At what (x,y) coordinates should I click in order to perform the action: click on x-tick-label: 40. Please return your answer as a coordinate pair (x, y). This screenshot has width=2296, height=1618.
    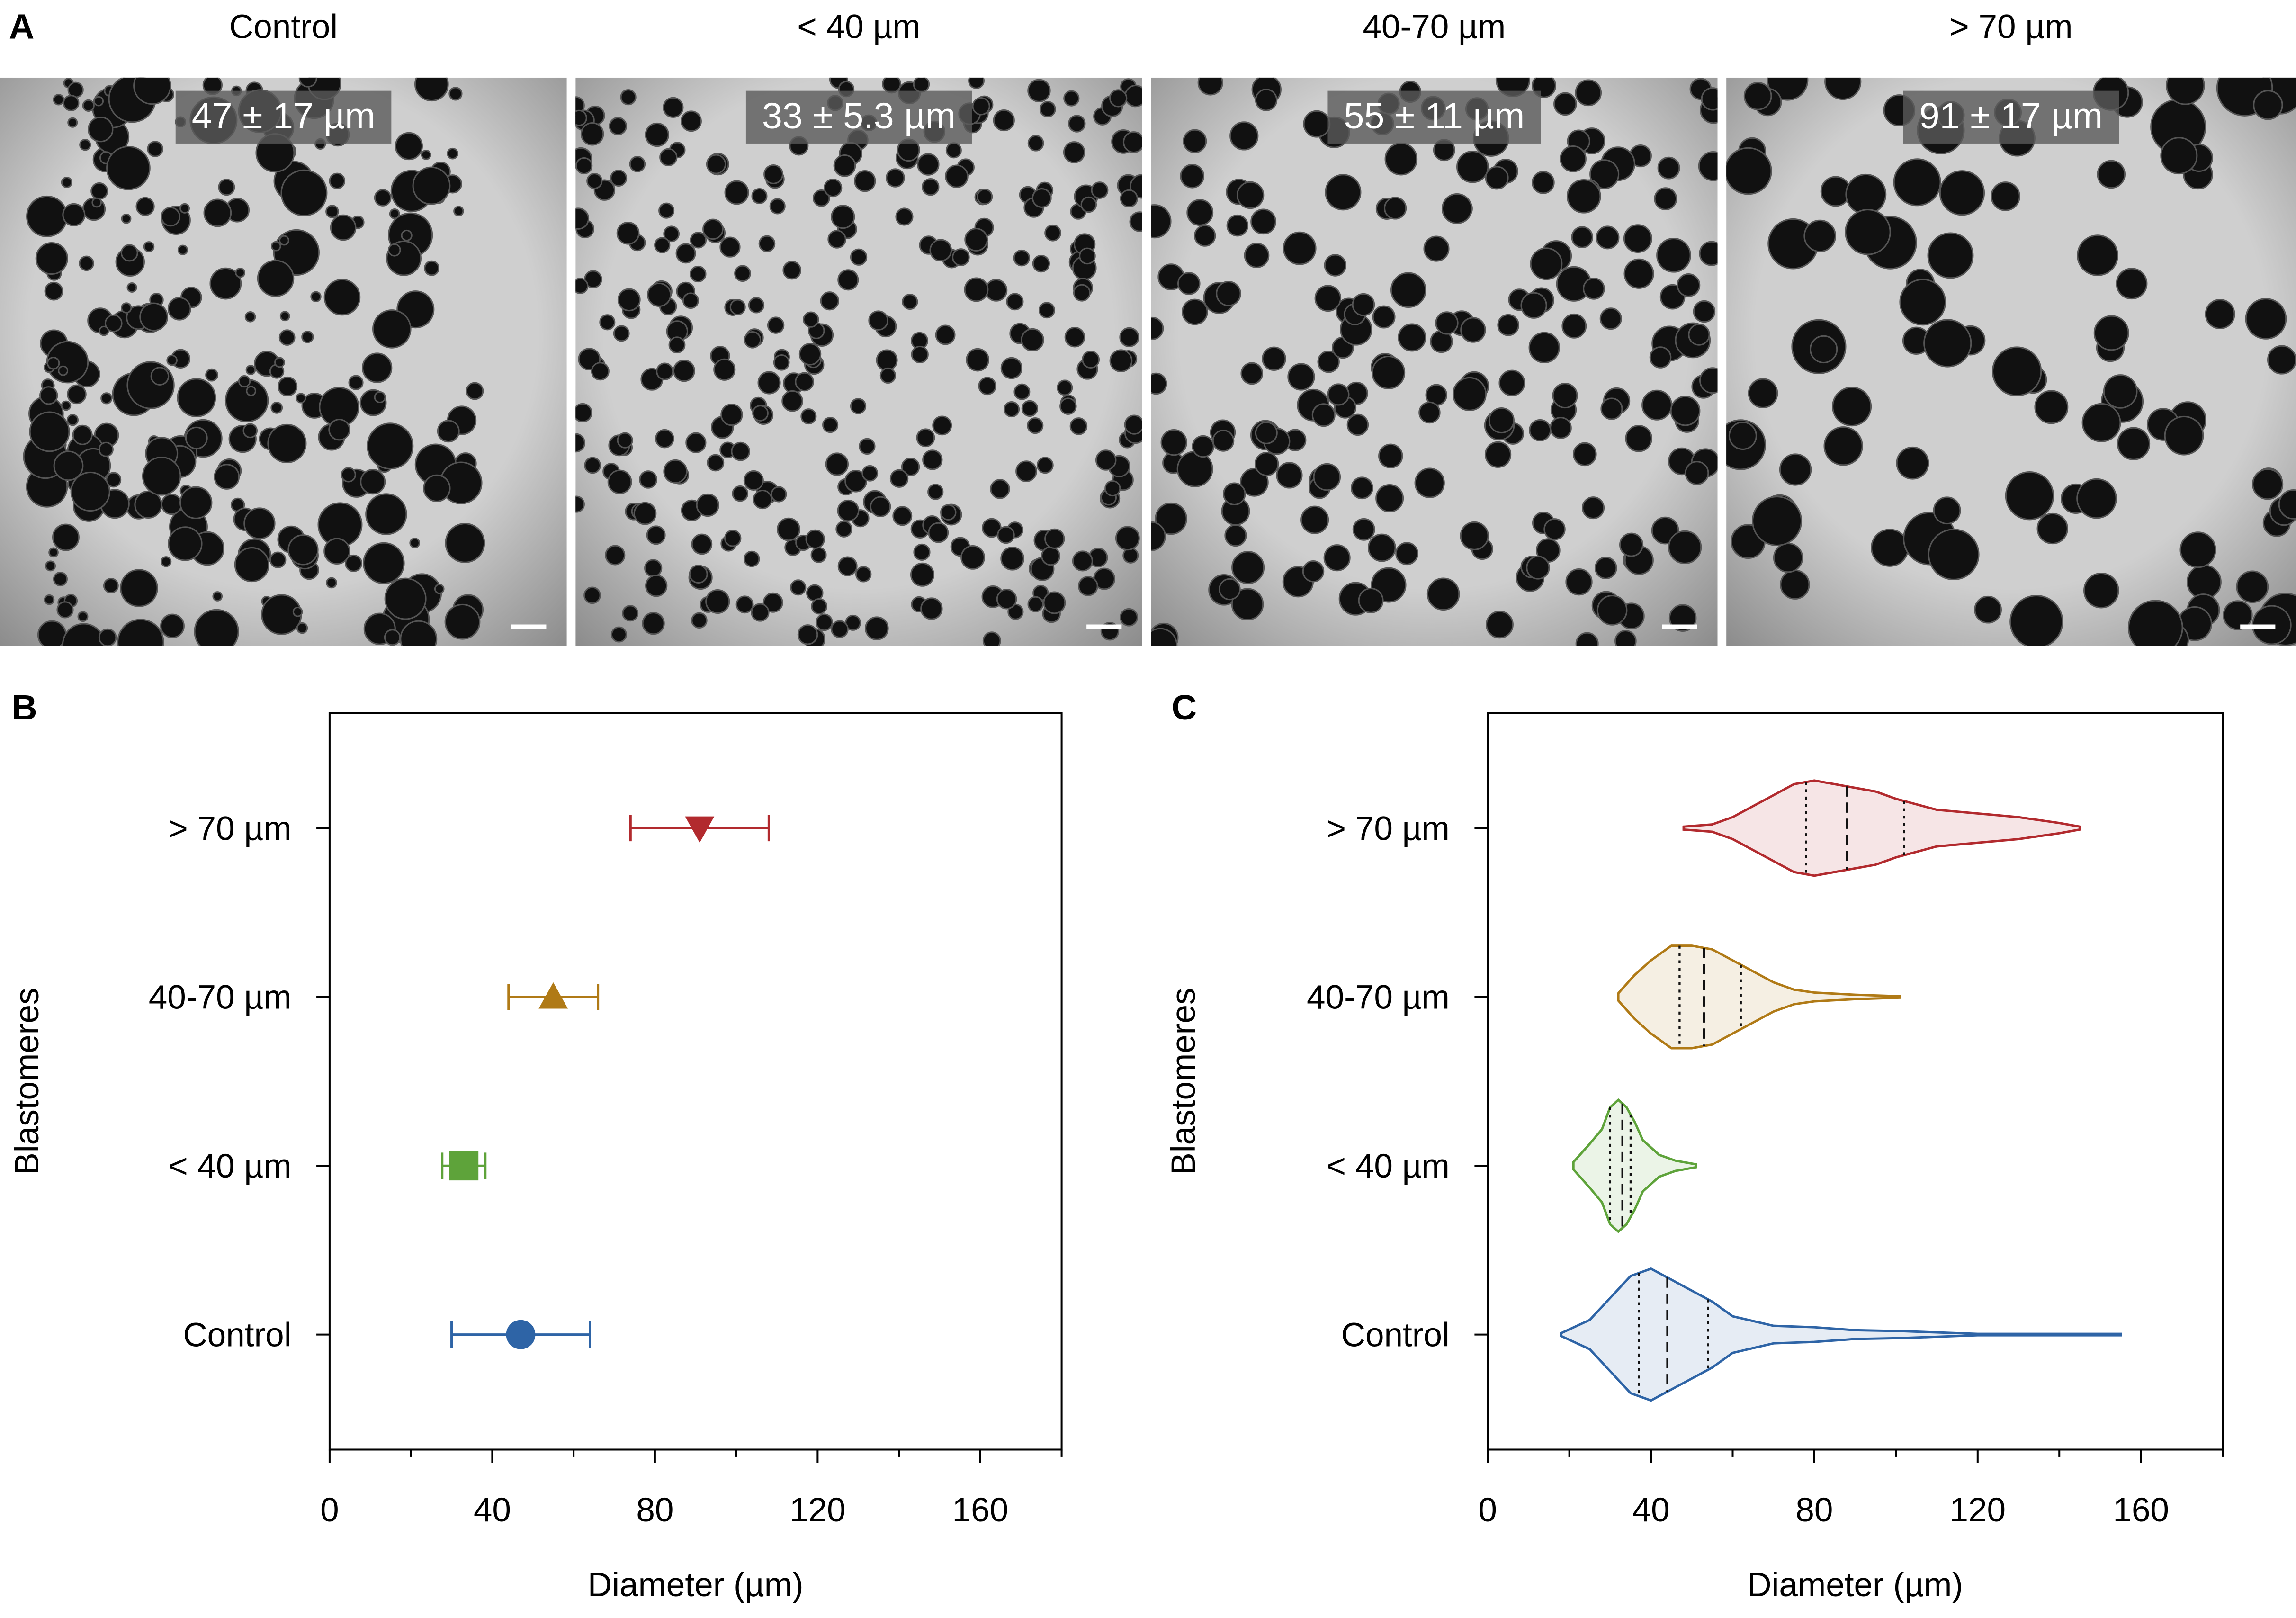
    Looking at the image, I should click on (1651, 1510).